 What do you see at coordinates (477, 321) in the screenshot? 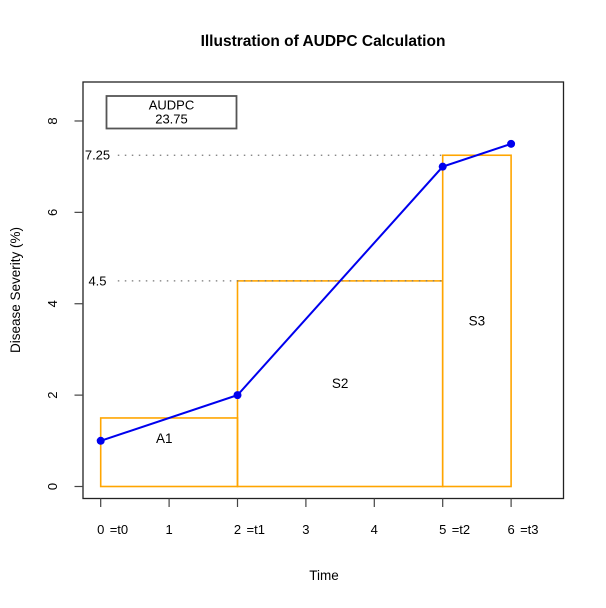
I see `area-label: S3` at bounding box center [477, 321].